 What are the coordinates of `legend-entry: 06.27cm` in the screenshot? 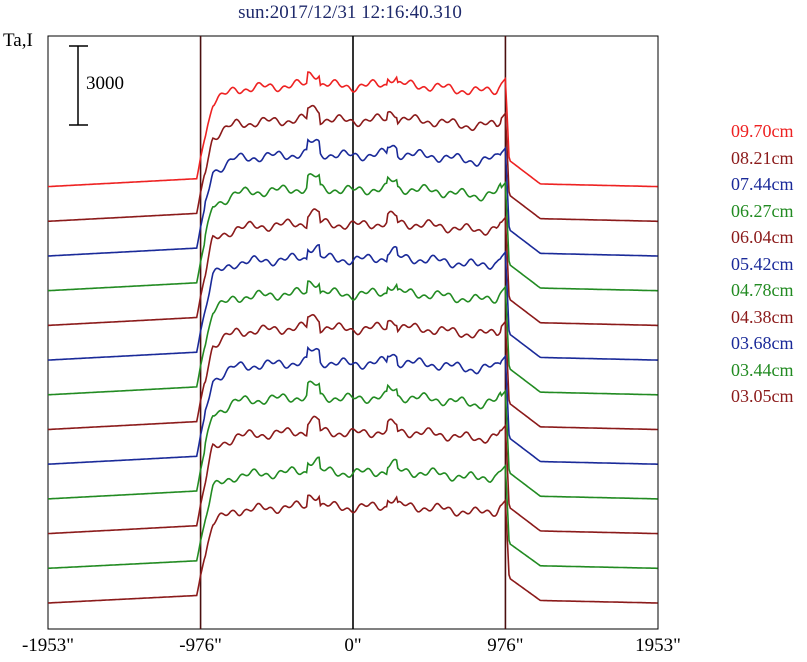 It's located at (762, 210).